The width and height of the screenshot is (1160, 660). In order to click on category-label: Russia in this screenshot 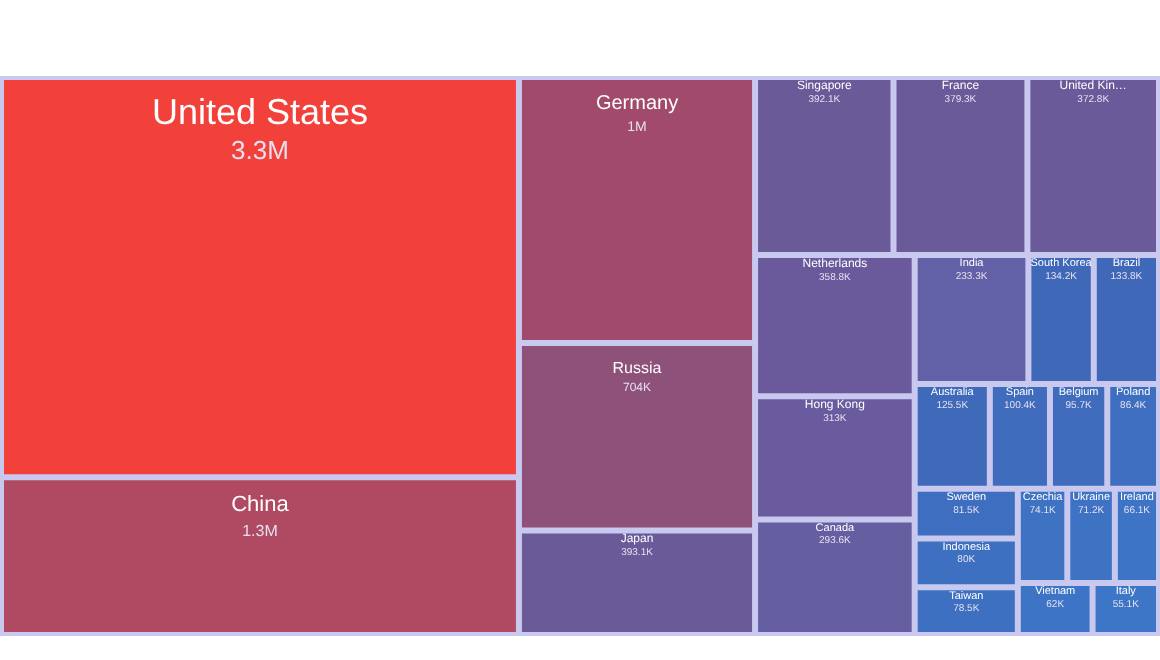, I will do `click(637, 368)`.